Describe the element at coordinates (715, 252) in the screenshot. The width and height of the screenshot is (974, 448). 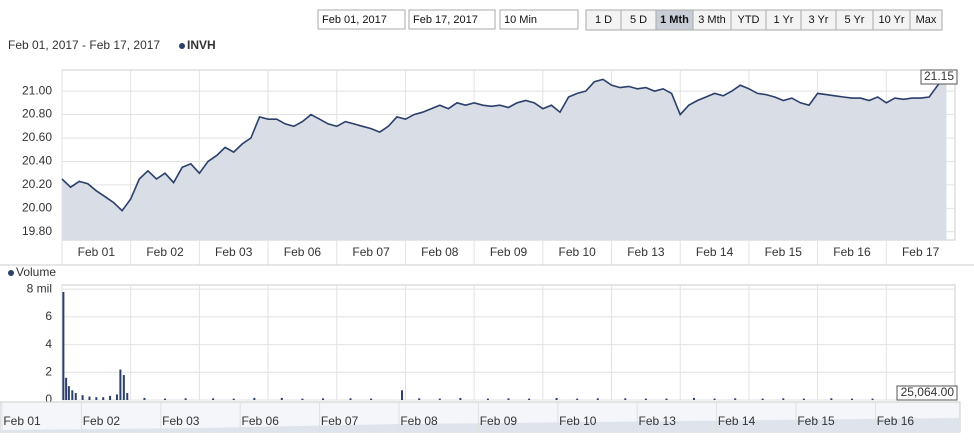
I see `x-tick-label: Feb 14` at that location.